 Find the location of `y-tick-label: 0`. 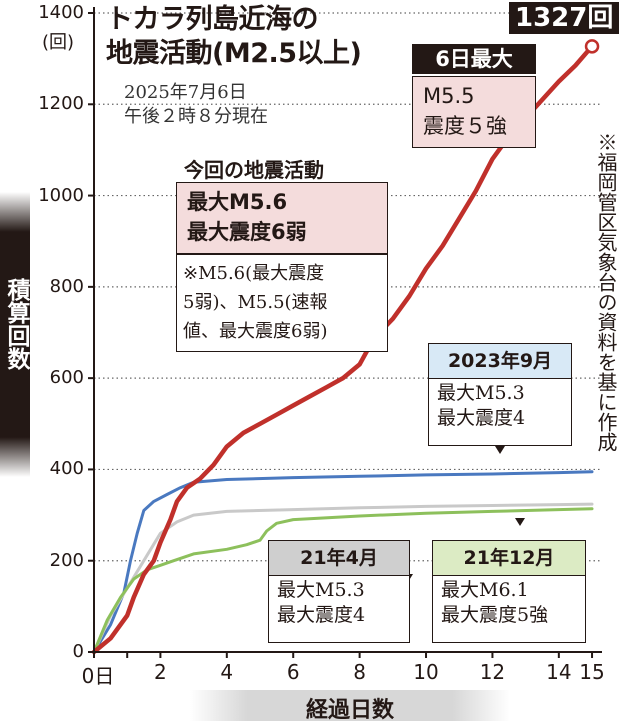

y-tick-label: 0 is located at coordinates (78, 651).